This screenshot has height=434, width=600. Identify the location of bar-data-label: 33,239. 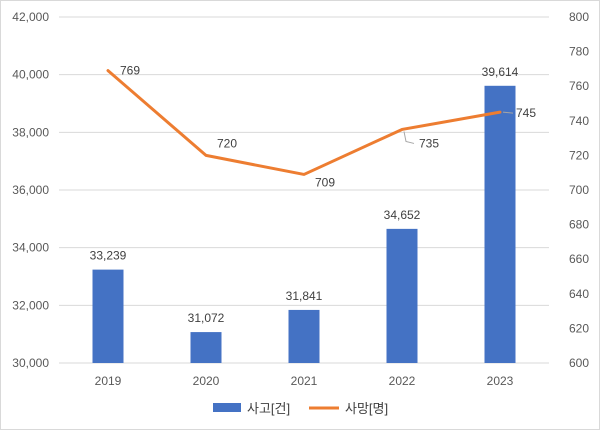
(108, 256).